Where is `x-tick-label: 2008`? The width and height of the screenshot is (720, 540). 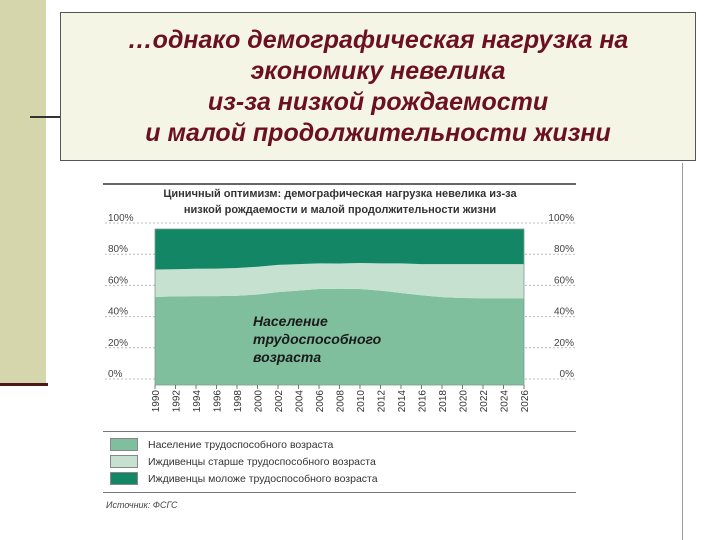
x-tick-label: 2008 is located at coordinates (341, 401).